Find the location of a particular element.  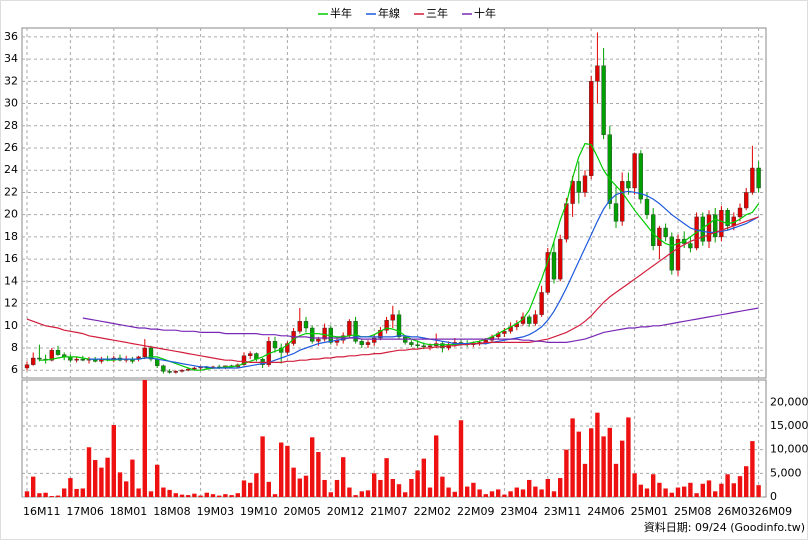

x-tick-label: 19M03 is located at coordinates (216, 511).